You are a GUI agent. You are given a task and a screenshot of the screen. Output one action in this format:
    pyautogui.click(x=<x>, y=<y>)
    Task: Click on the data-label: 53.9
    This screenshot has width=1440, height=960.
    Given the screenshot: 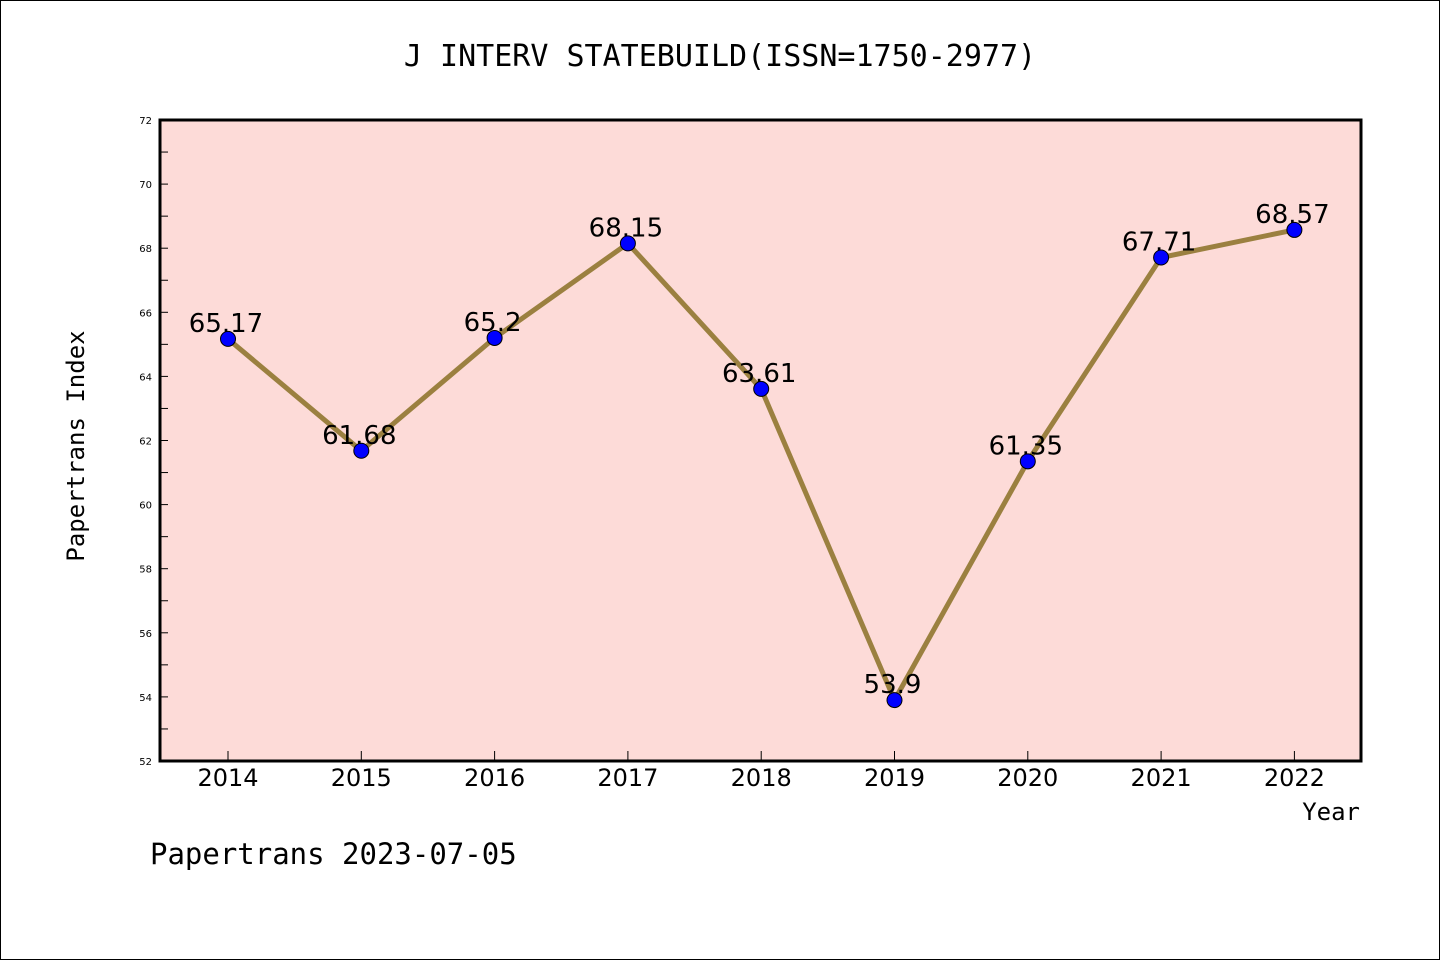 What is the action you would take?
    pyautogui.click(x=893, y=685)
    